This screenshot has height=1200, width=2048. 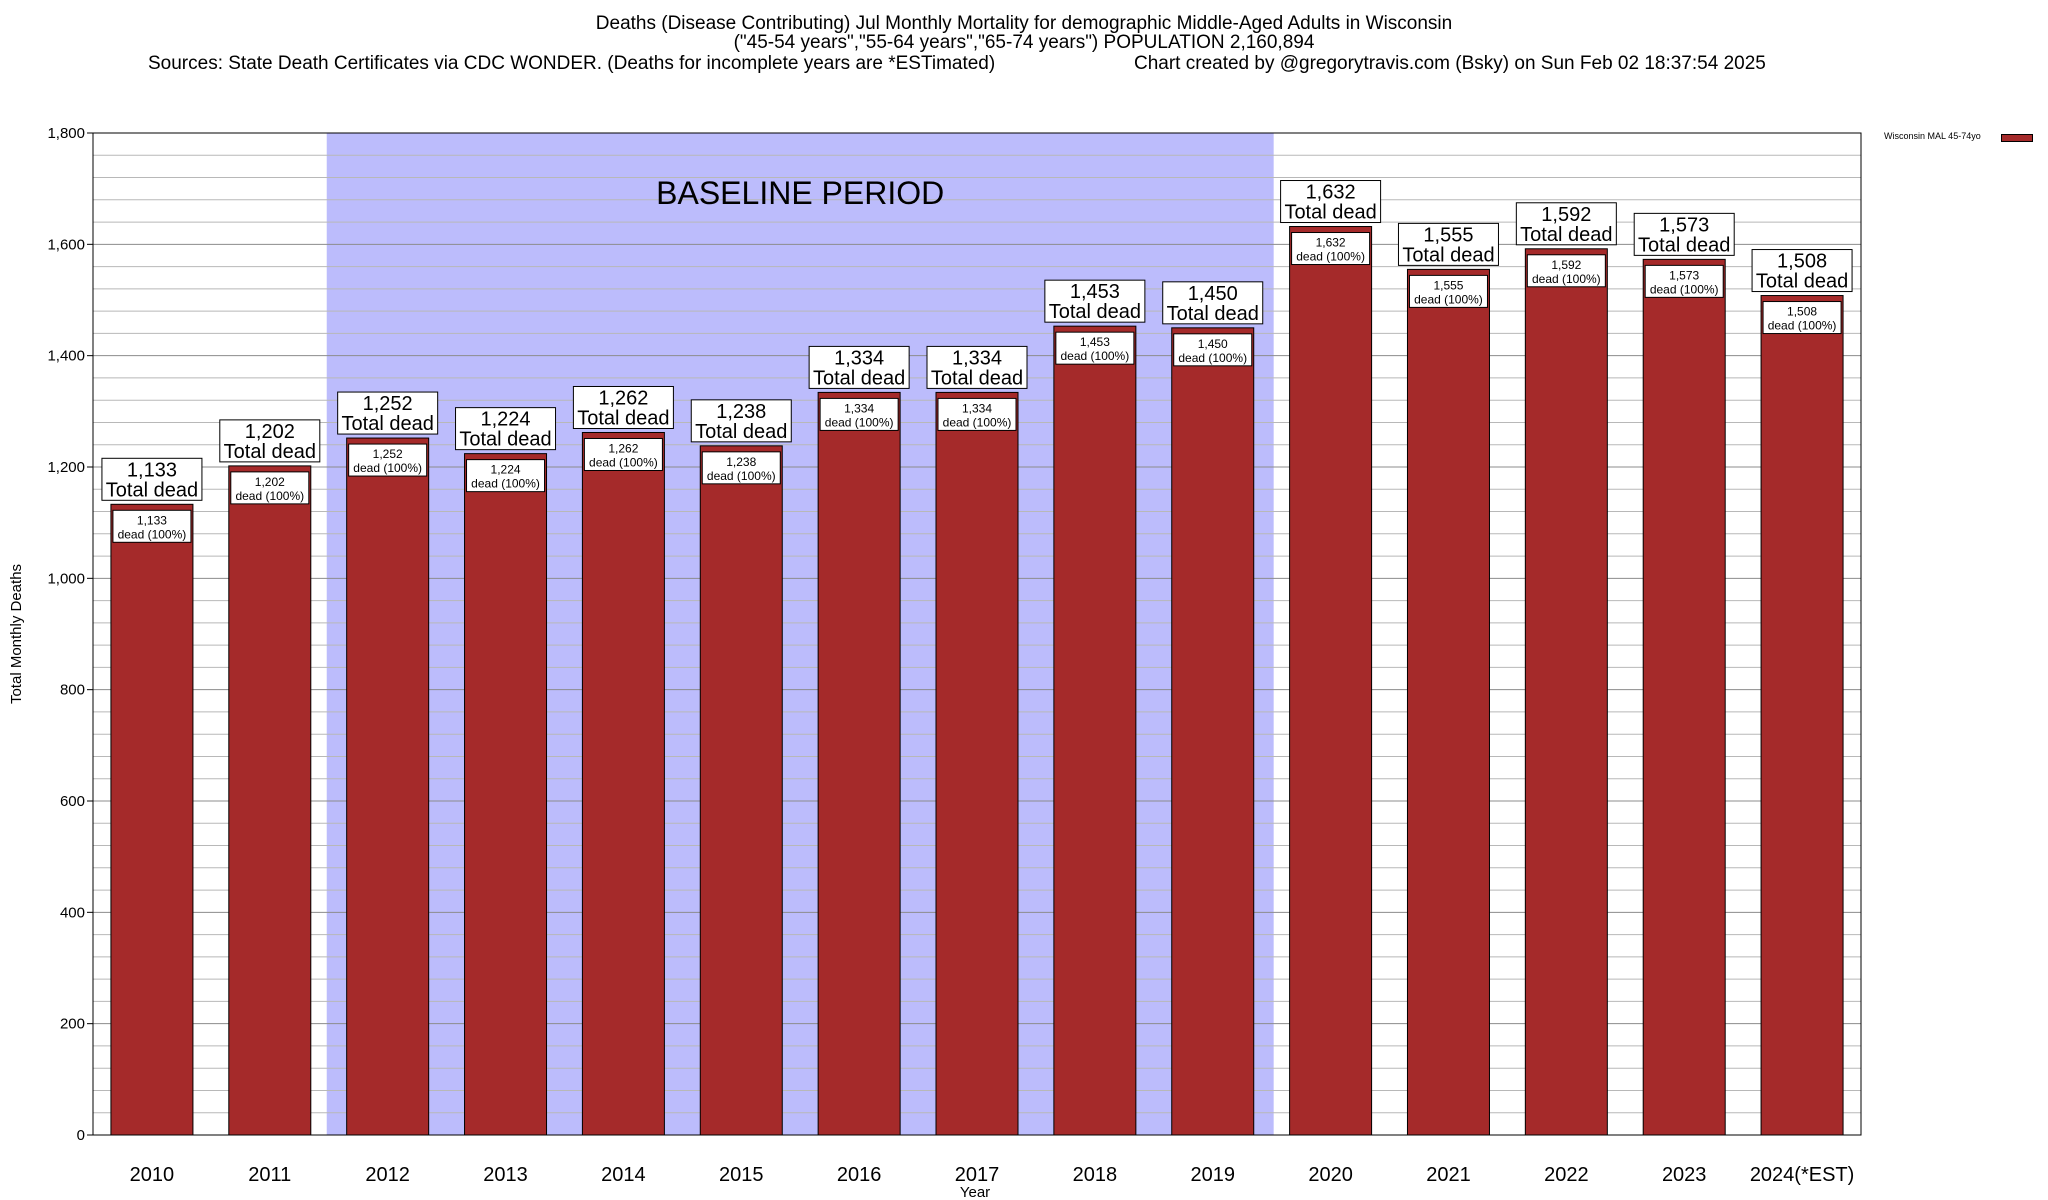 I want to click on y-tick-label: 0, so click(x=81, y=1135).